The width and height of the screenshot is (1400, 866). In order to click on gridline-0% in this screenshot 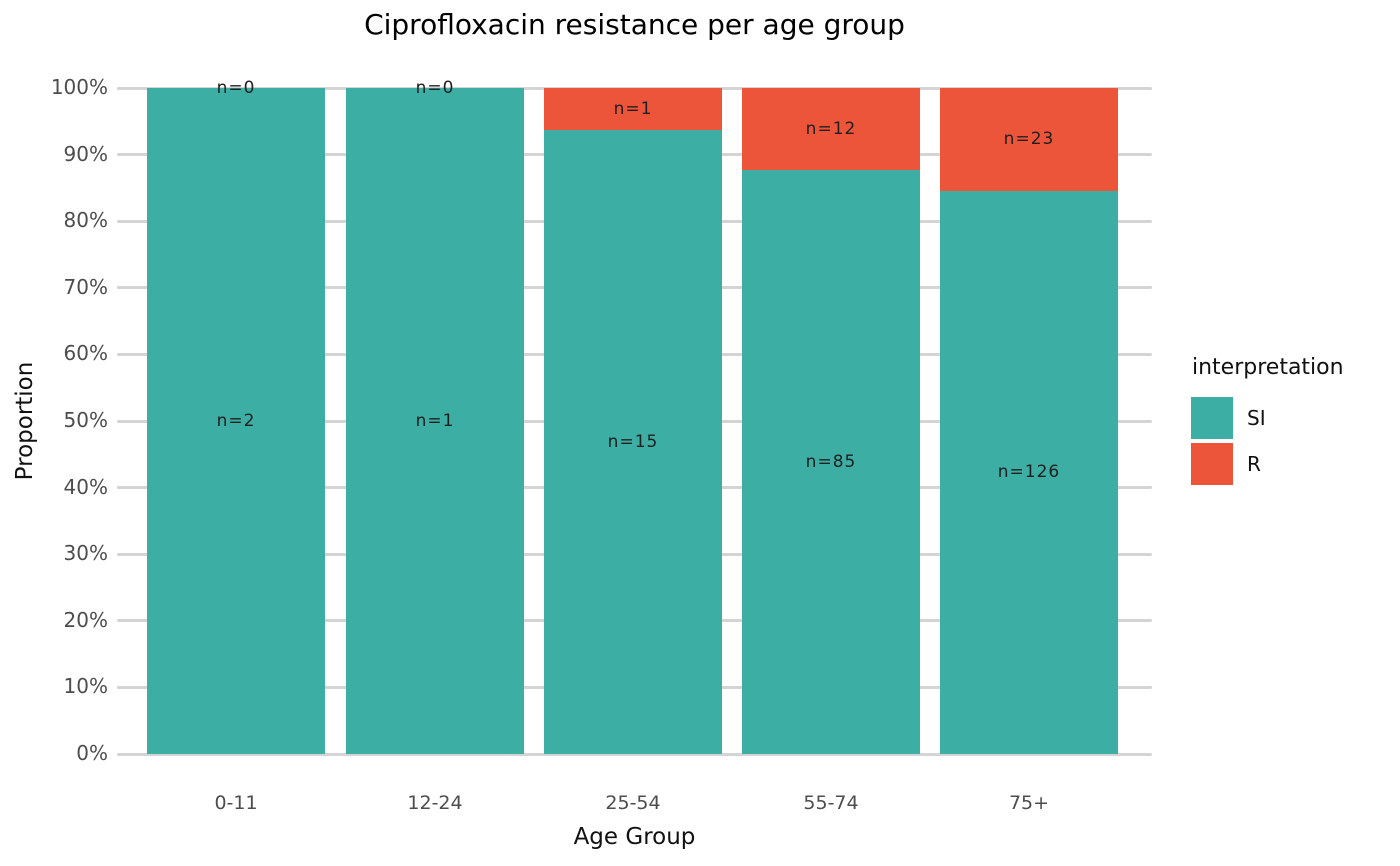, I will do `click(634, 754)`.